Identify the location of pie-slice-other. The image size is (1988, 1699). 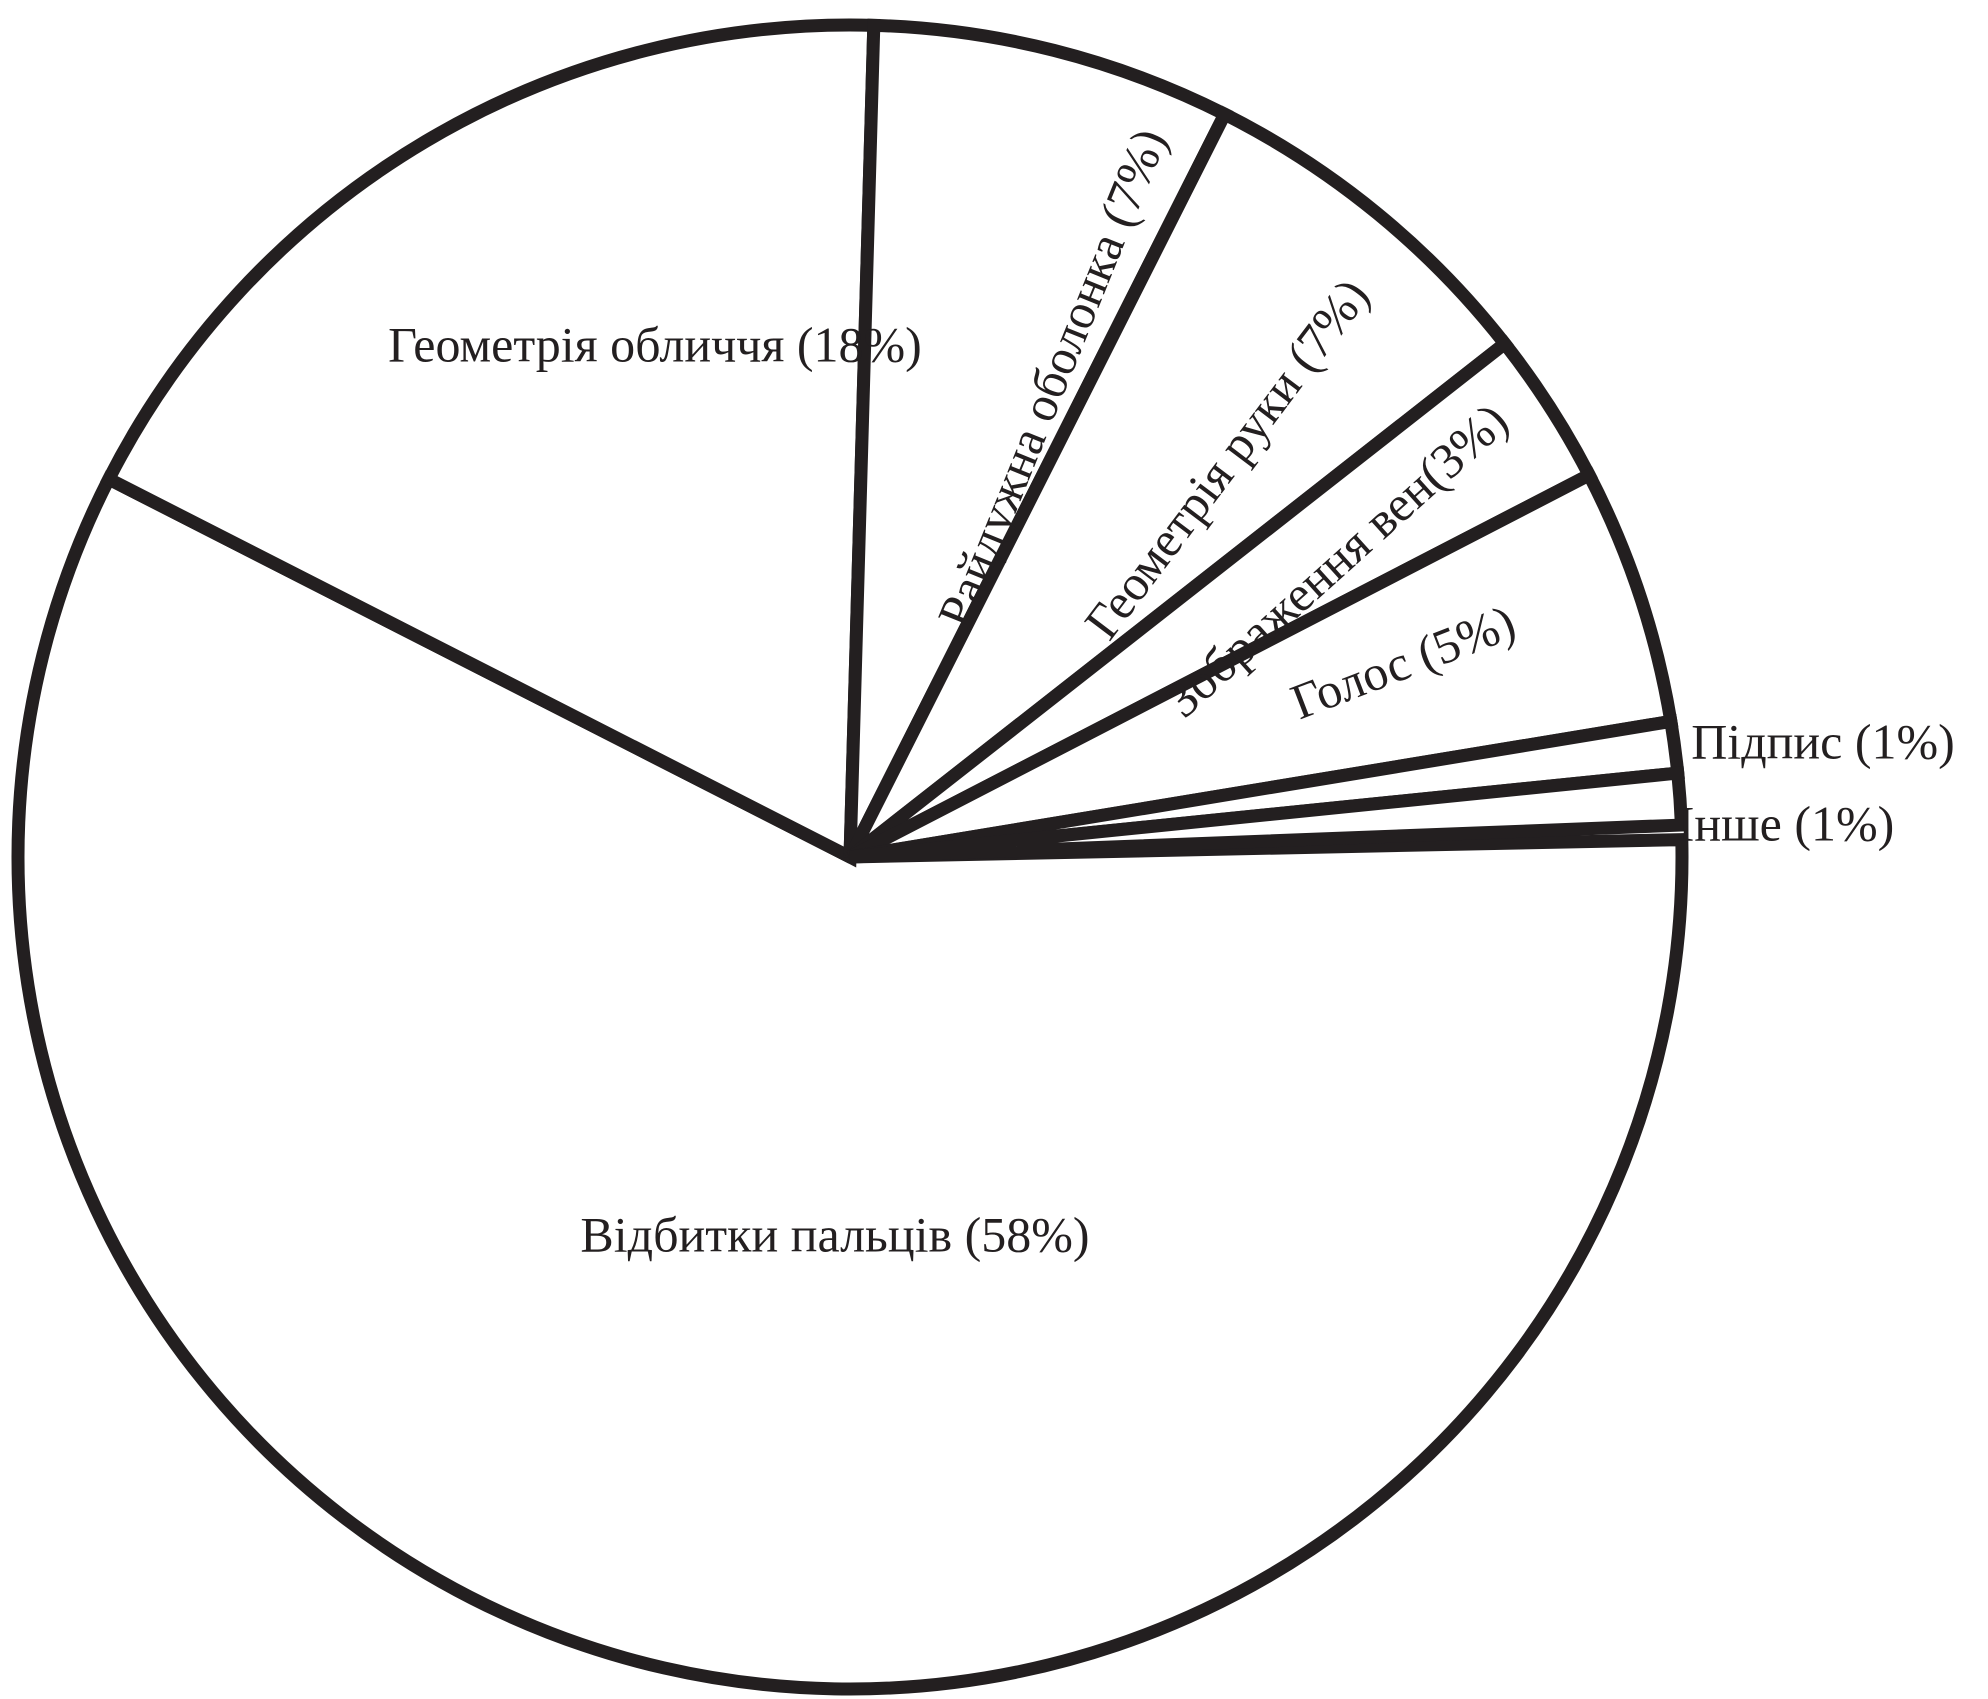
(1269, 814).